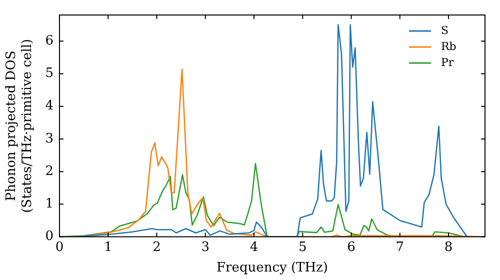 The width and height of the screenshot is (500, 280). I want to click on y-tick-label: 6, so click(49, 40).